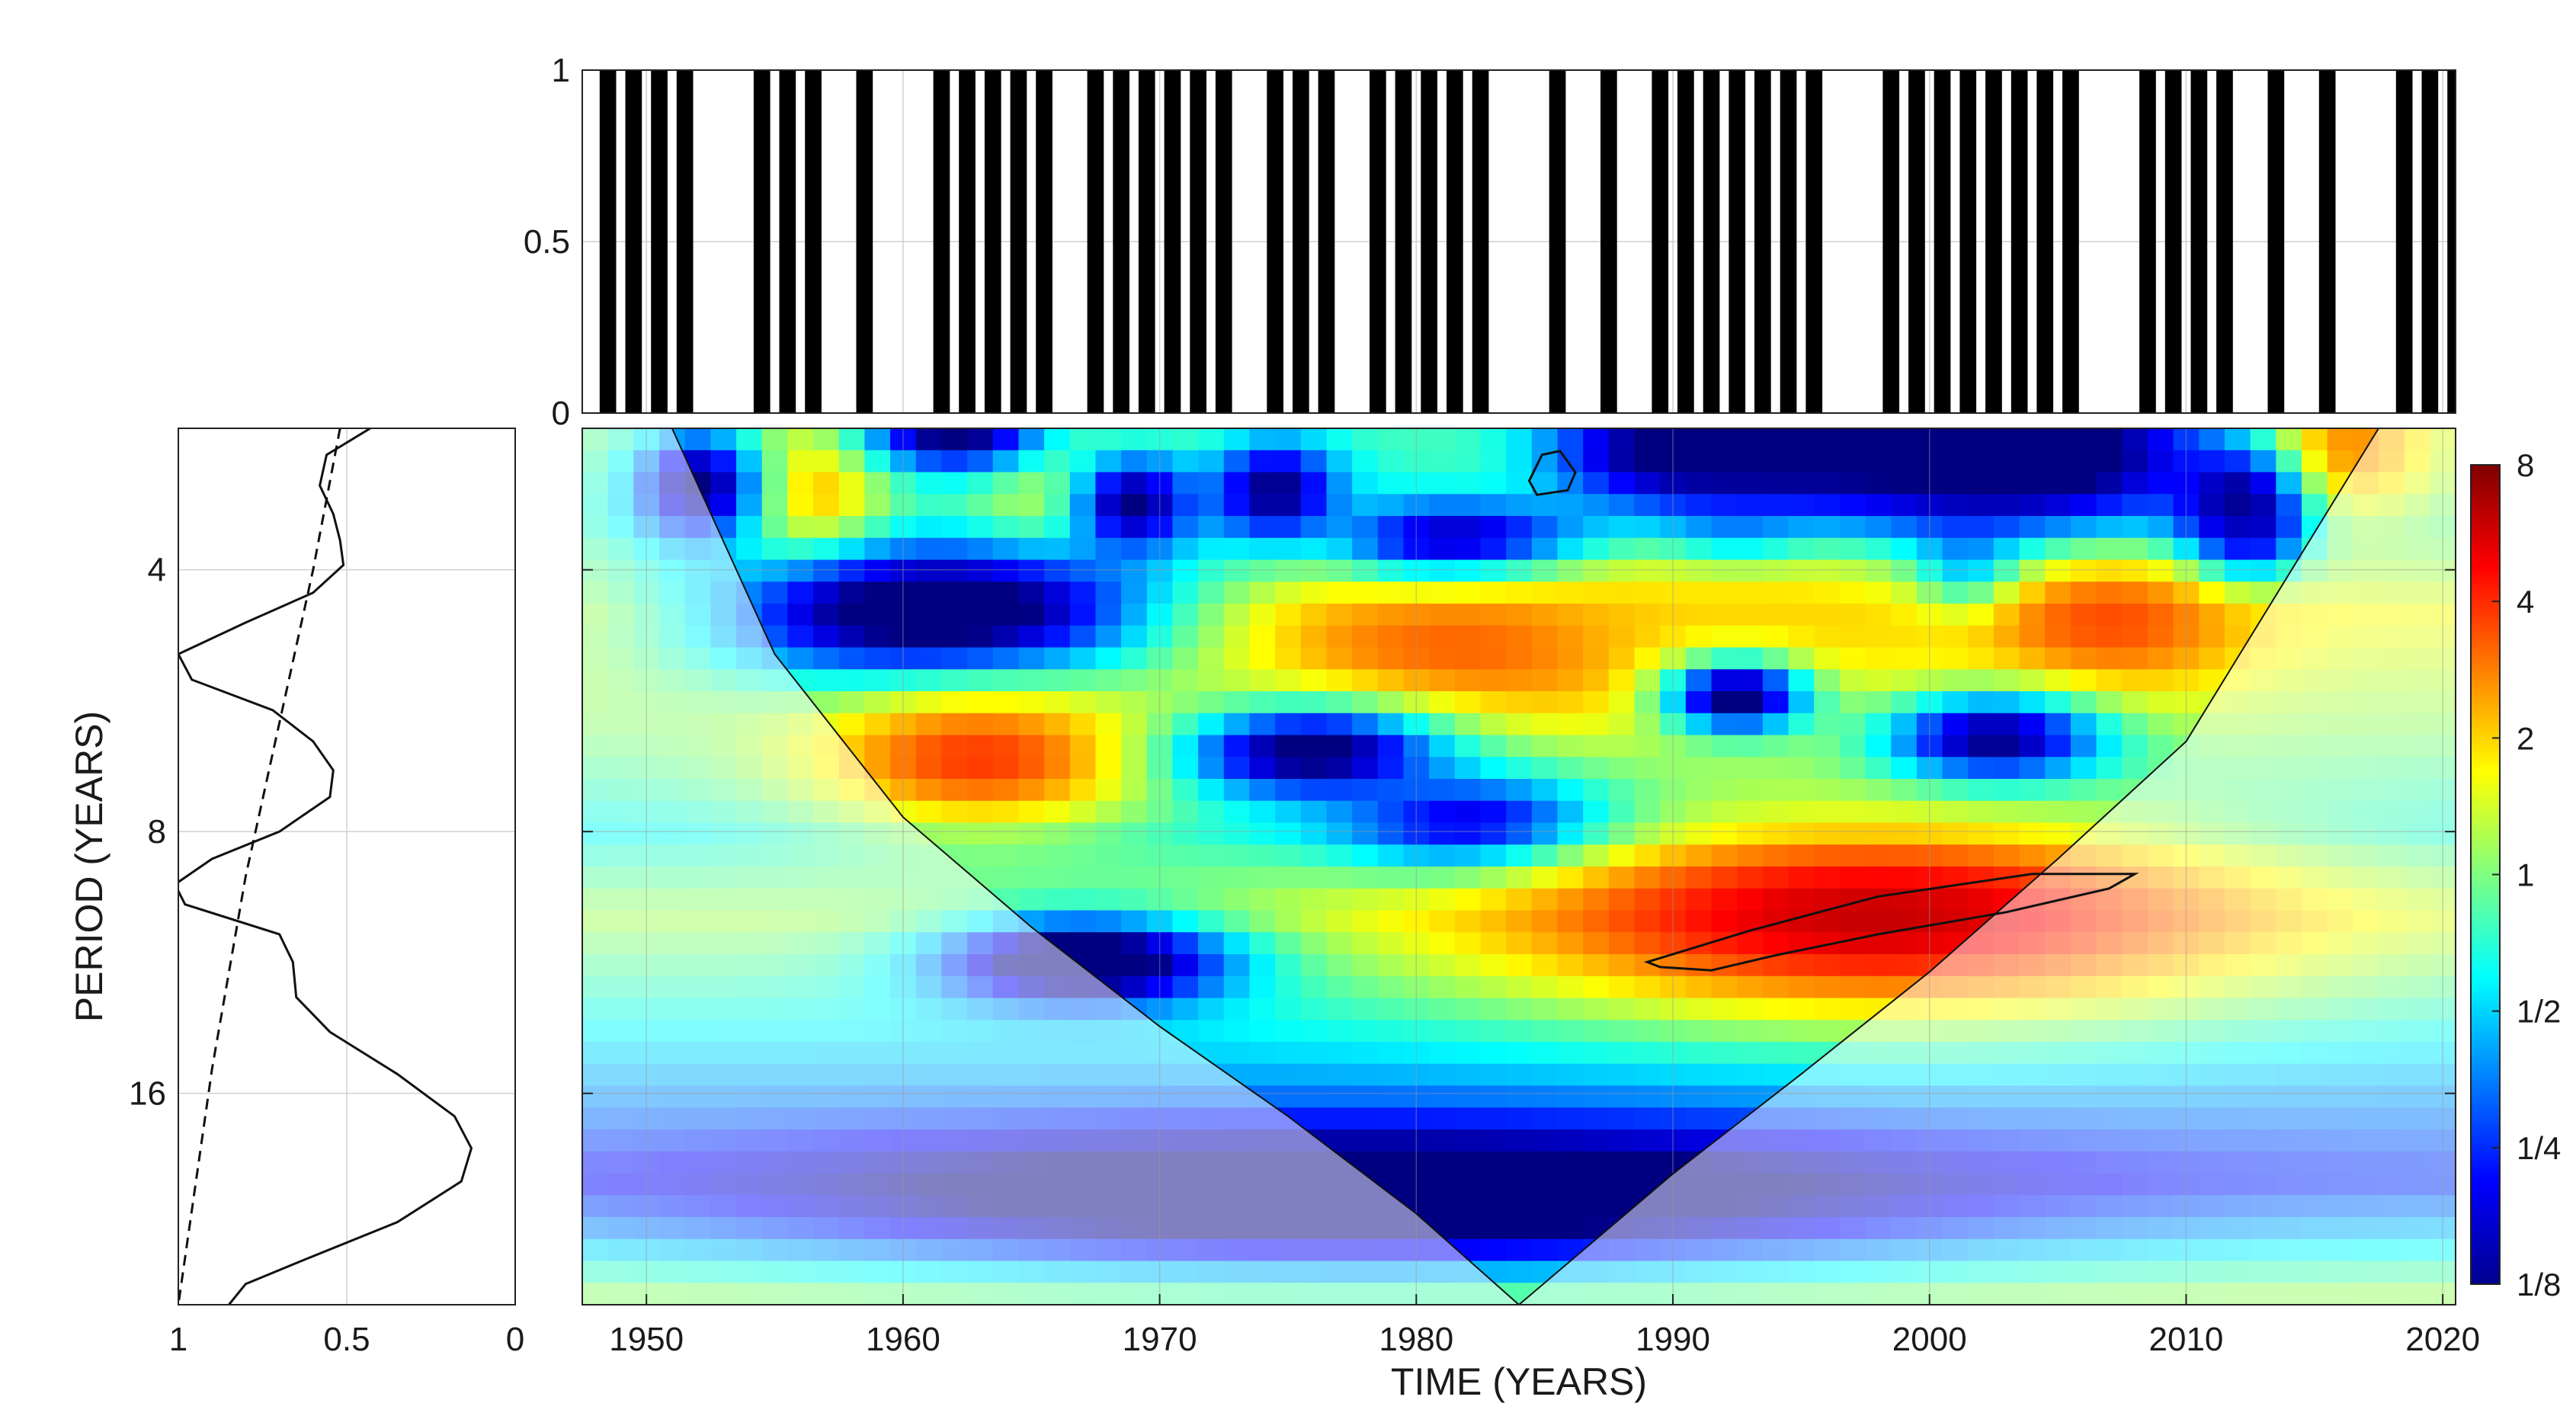 The height and width of the screenshot is (1416, 2576). Describe the element at coordinates (147, 1094) in the screenshot. I see `gws-y-tick-label: 16` at that location.